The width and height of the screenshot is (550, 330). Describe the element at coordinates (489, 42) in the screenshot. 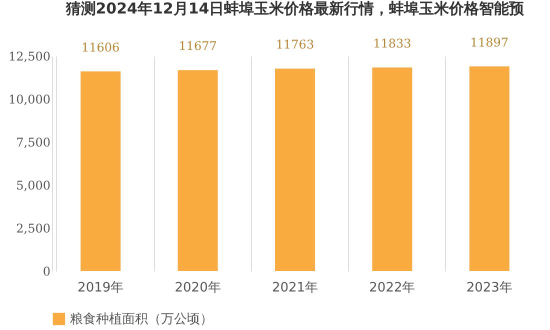

I see `data-label: 11897` at that location.